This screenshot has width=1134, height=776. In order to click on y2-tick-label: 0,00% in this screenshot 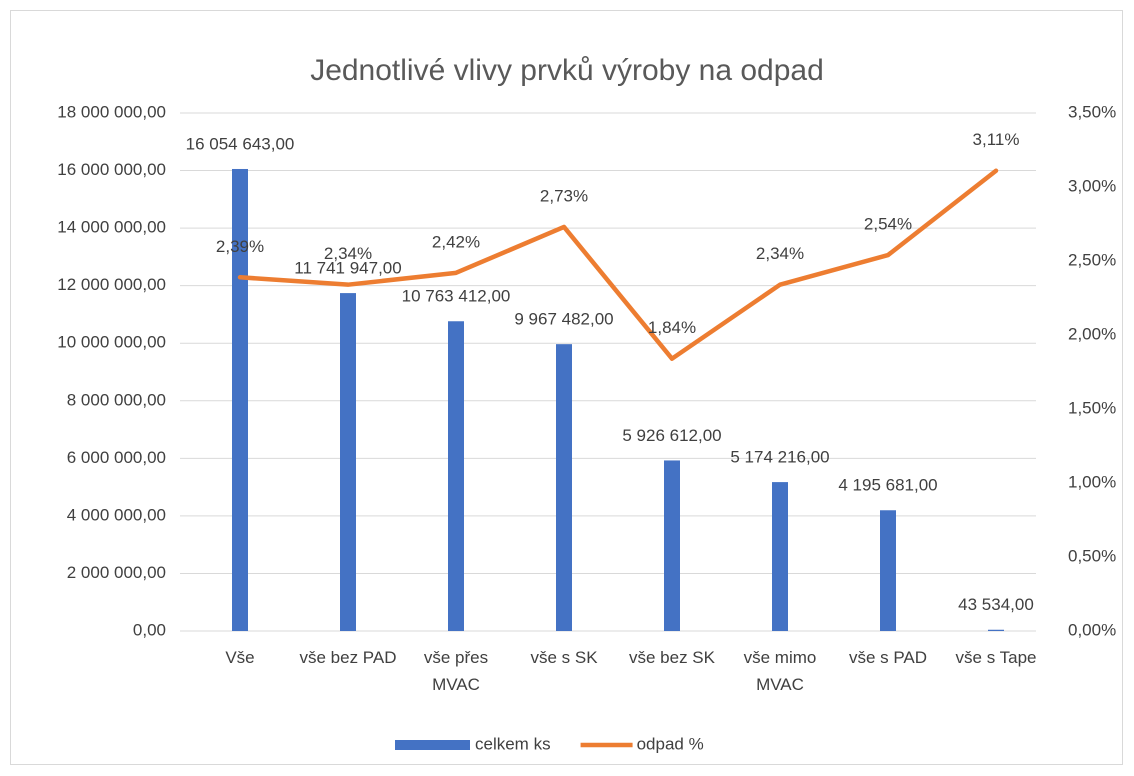, I will do `click(1092, 629)`.